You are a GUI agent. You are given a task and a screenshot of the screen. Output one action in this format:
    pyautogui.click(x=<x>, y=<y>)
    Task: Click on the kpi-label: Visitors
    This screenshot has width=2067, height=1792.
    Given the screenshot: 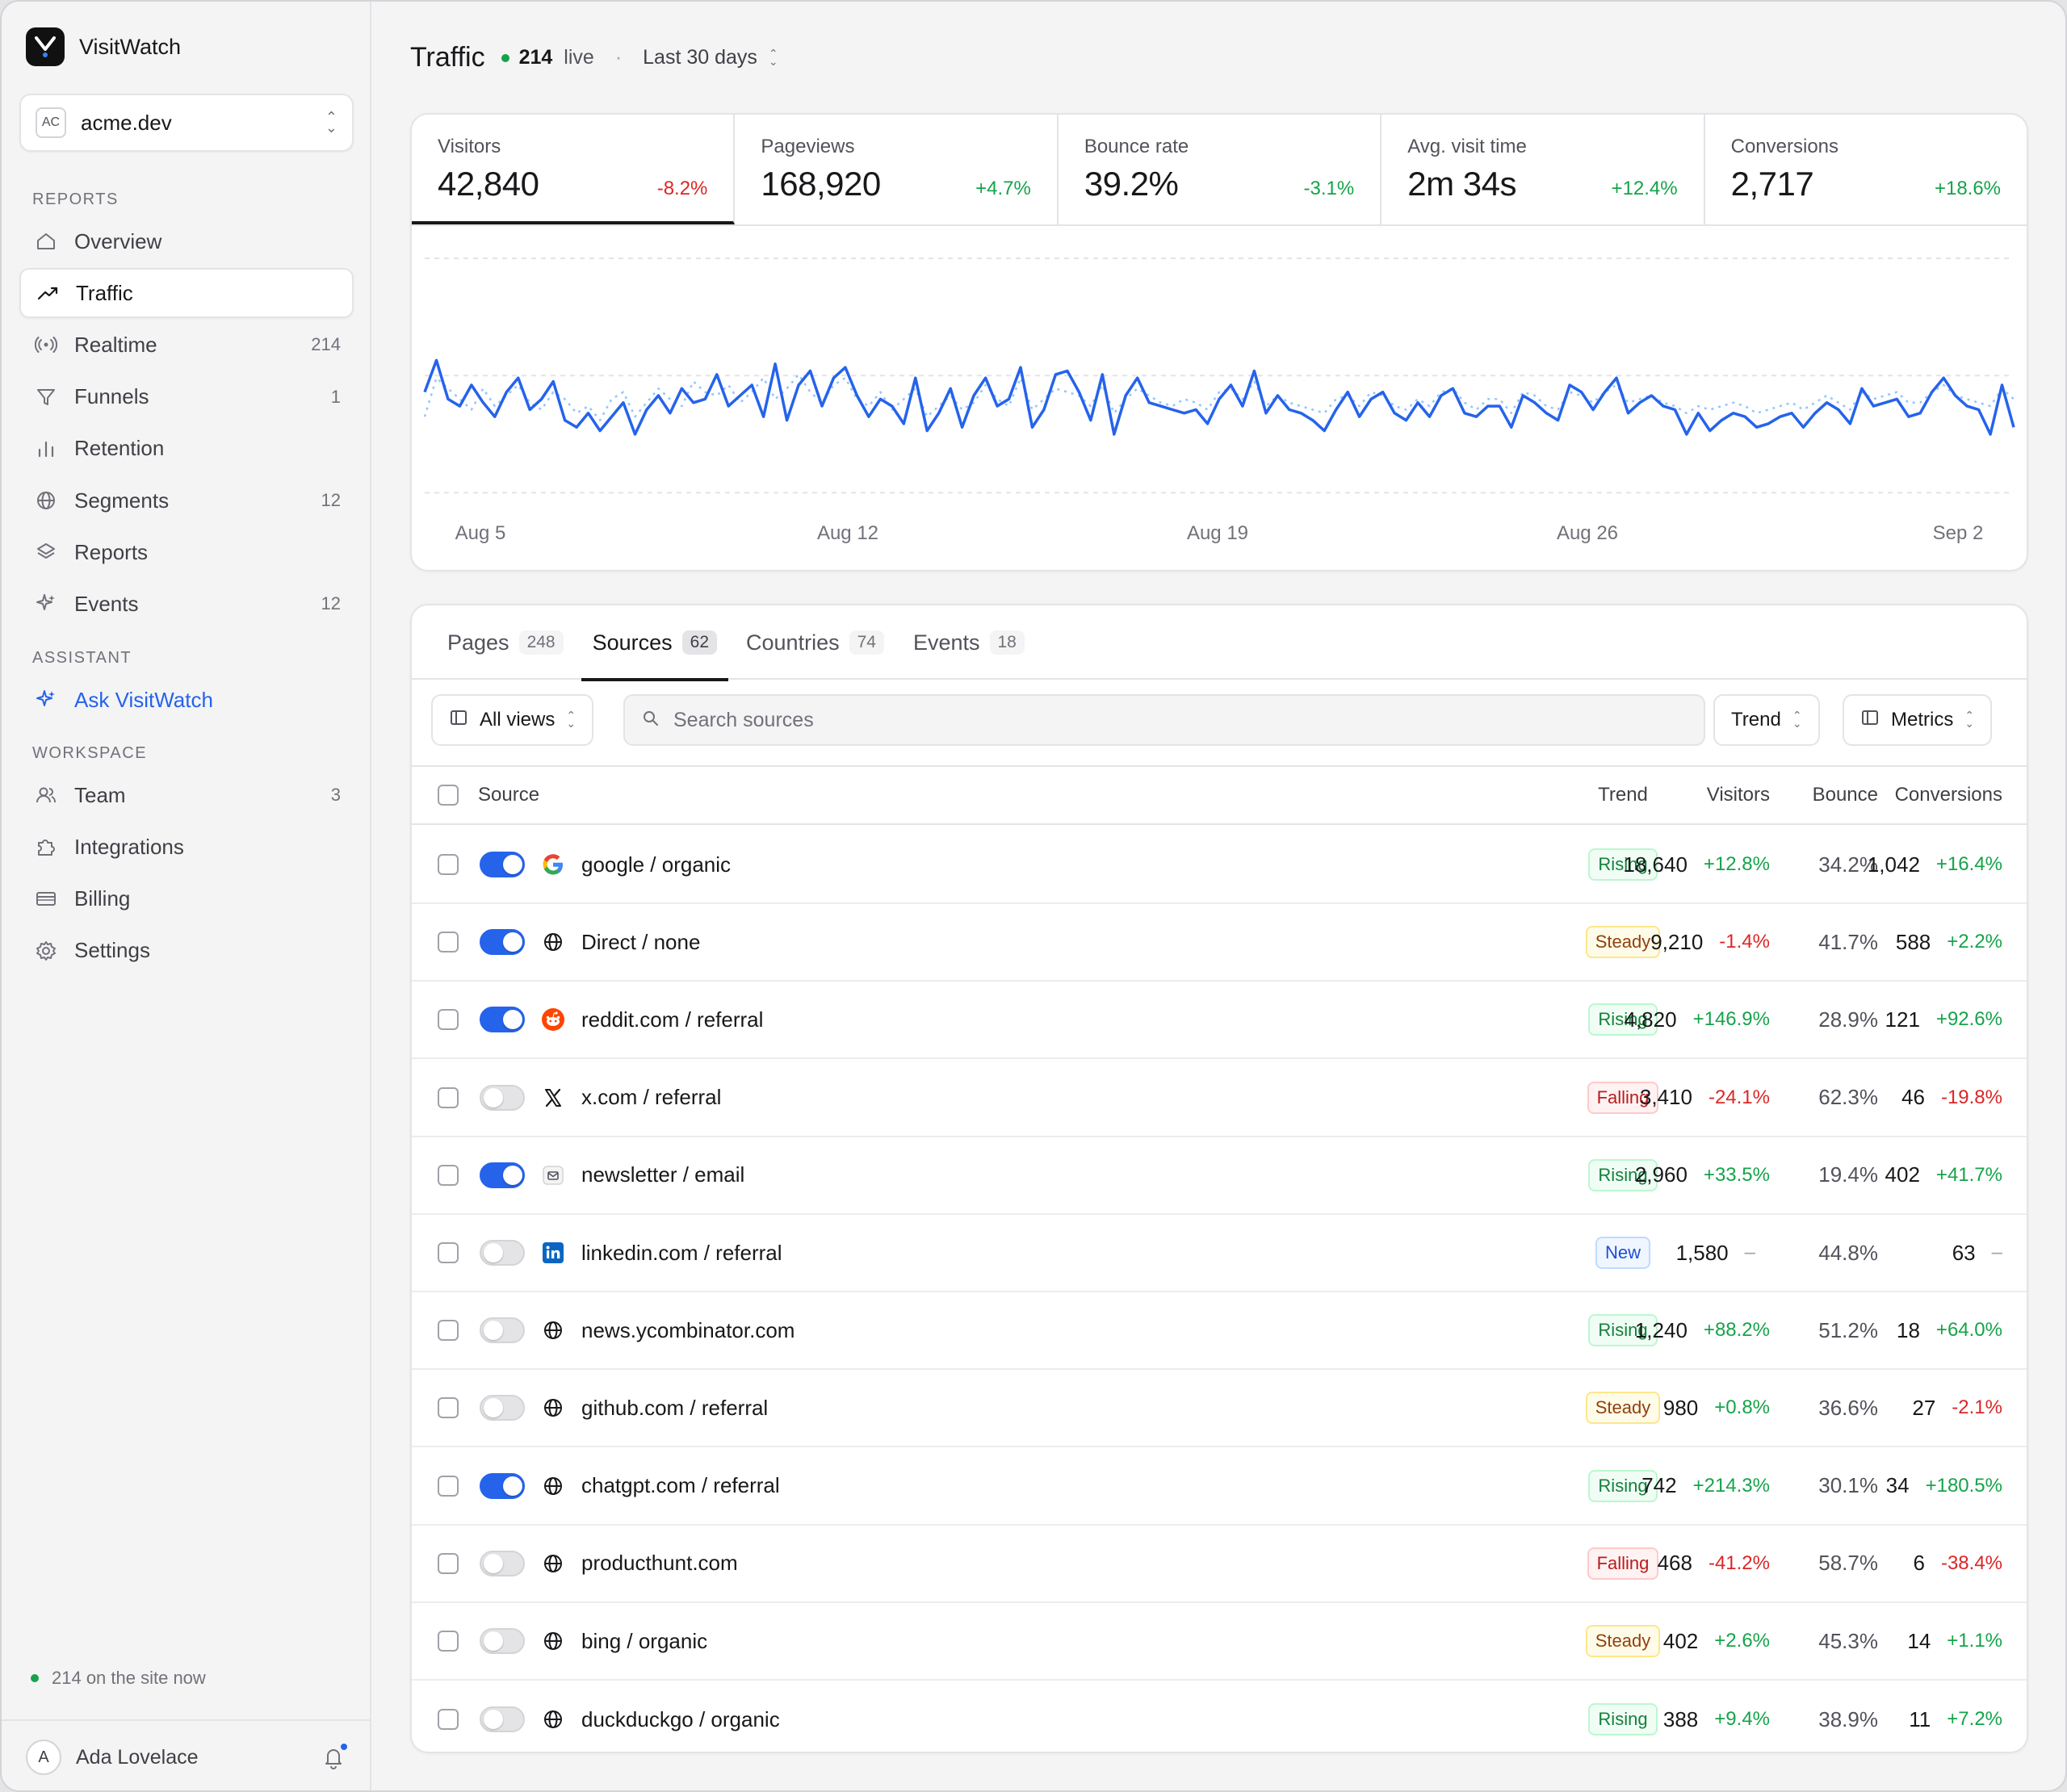 What is the action you would take?
    pyautogui.click(x=469, y=146)
    